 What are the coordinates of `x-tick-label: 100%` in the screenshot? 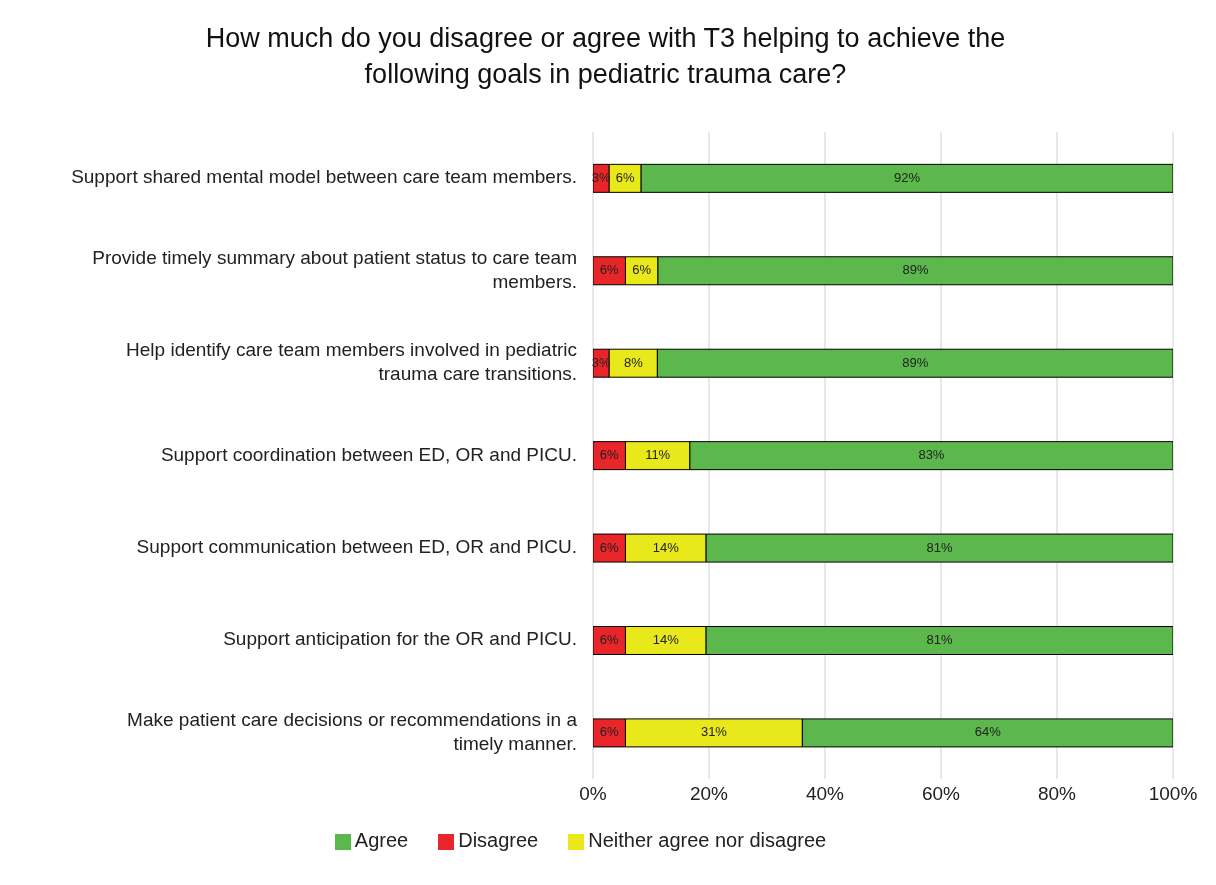 It's located at (1173, 794).